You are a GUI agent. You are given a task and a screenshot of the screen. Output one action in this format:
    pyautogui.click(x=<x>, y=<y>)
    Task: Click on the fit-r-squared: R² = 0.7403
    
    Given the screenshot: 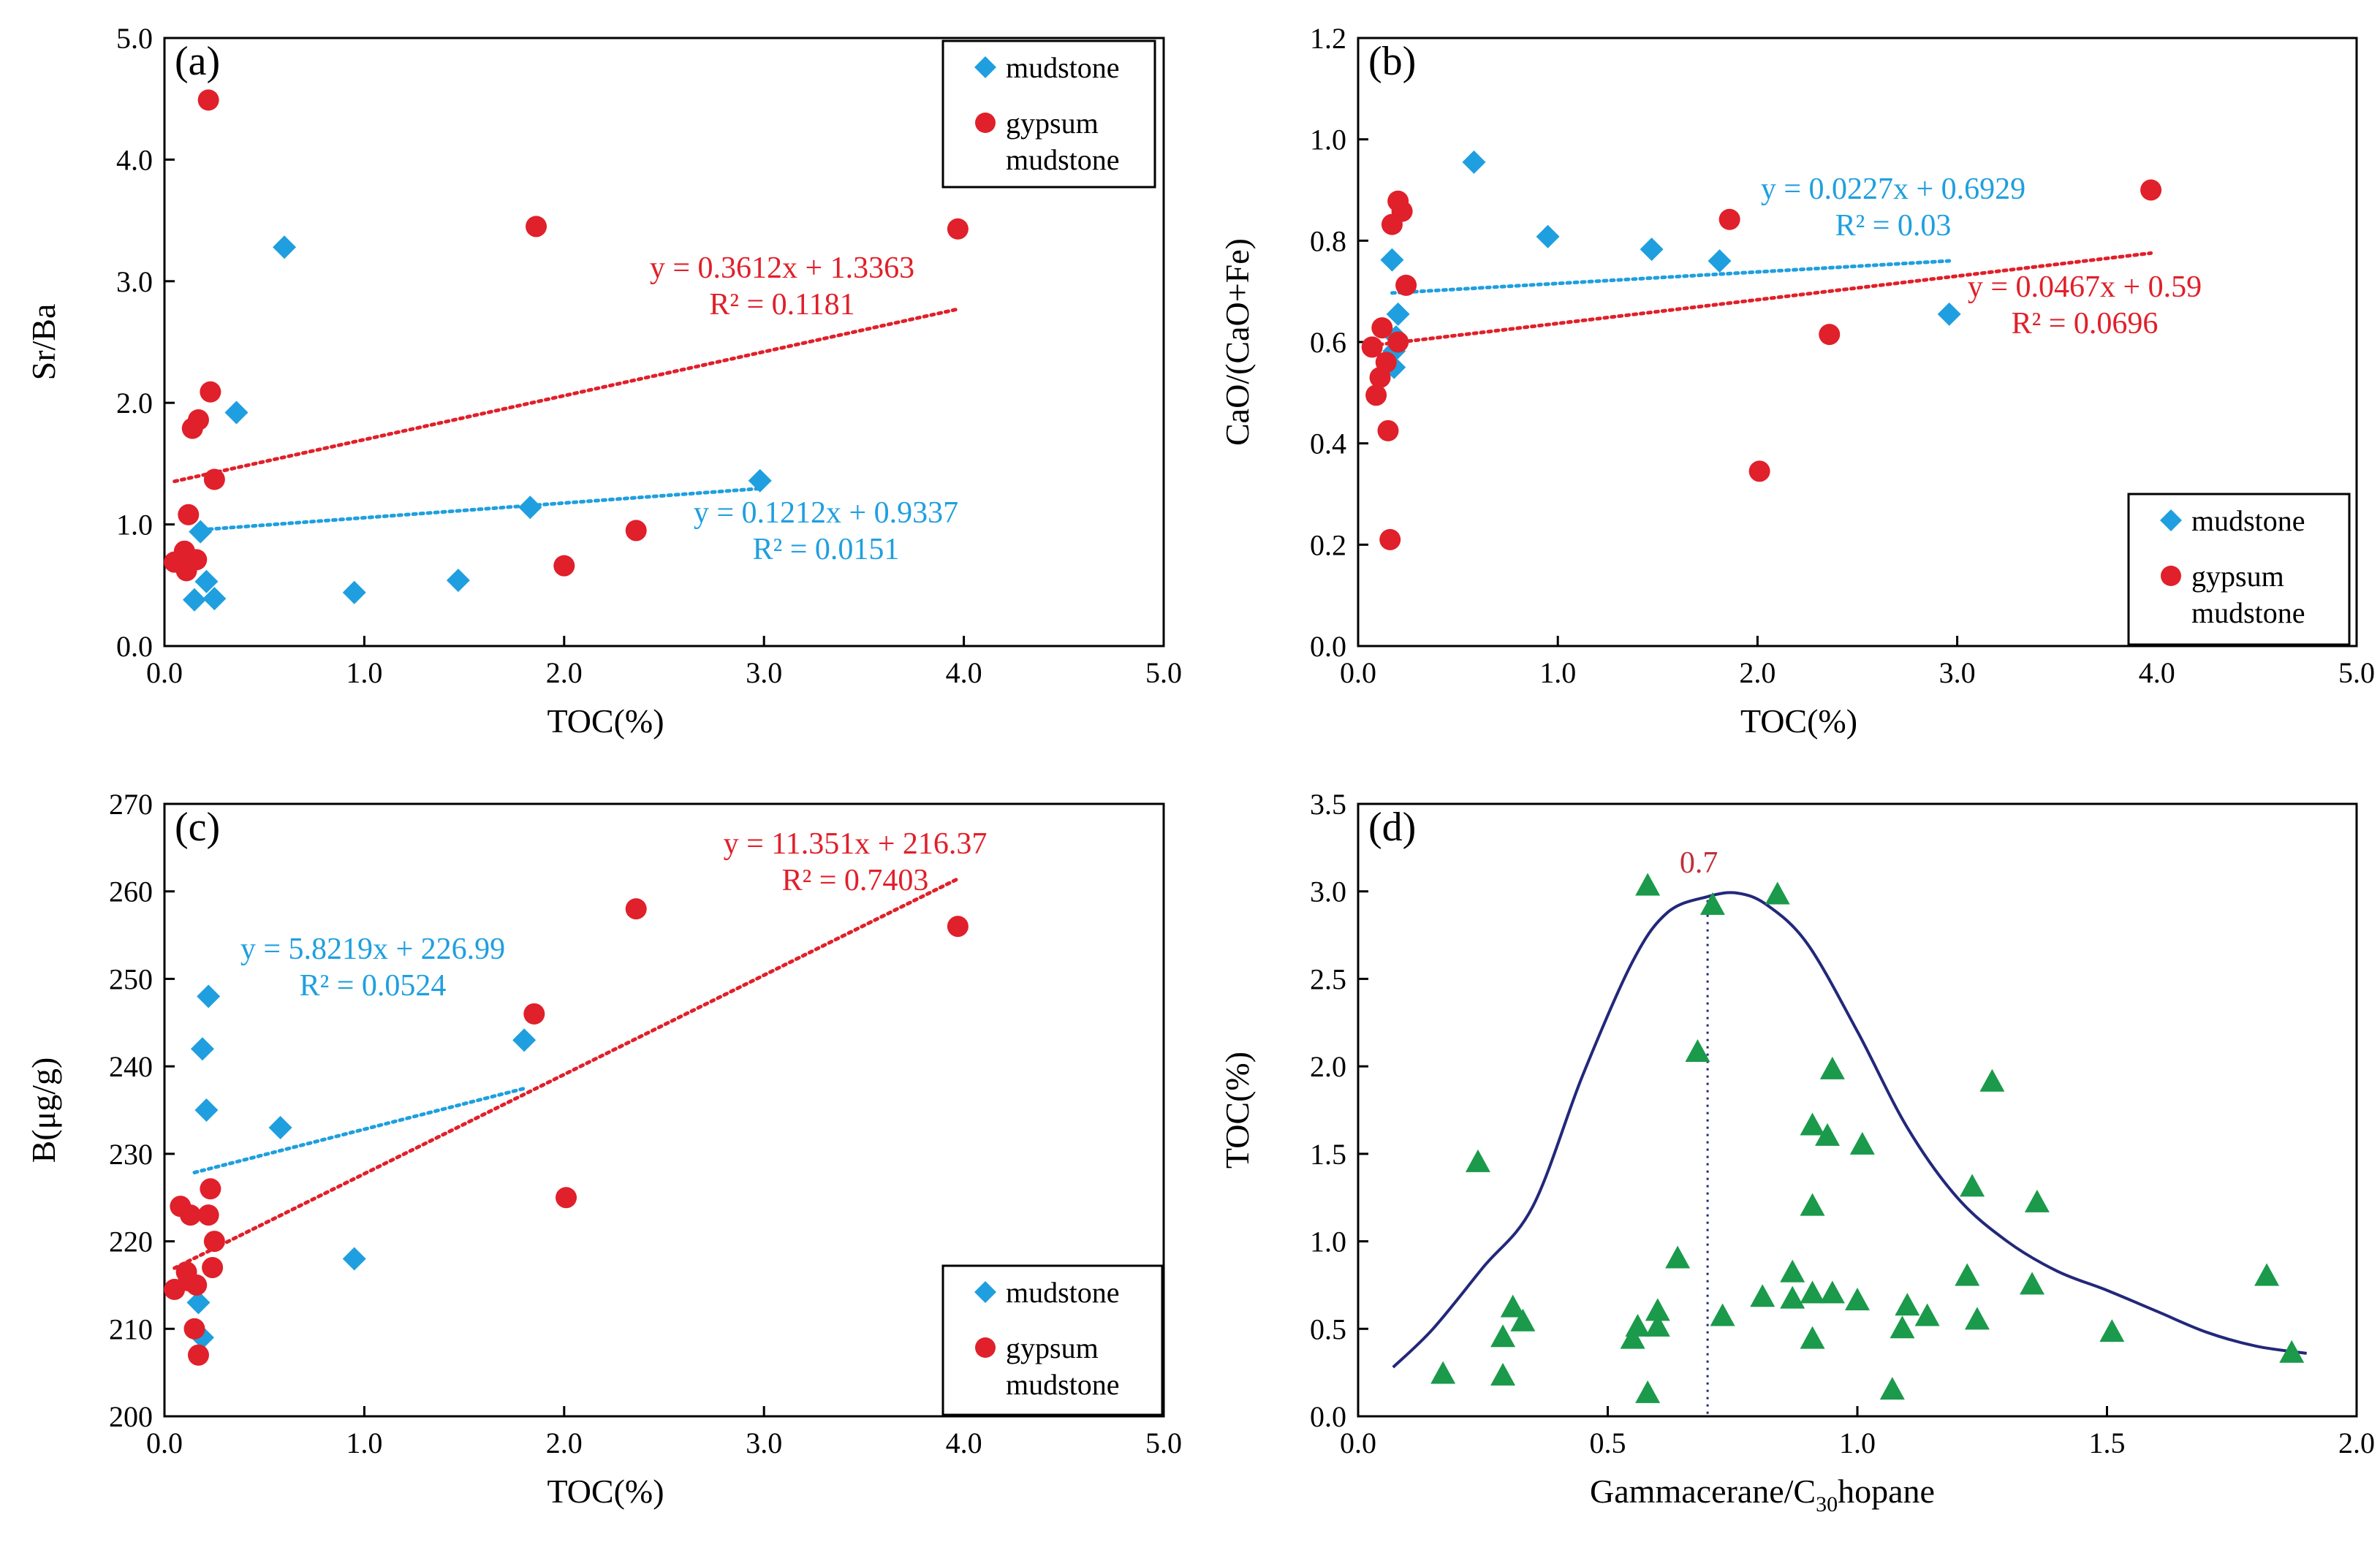 What is the action you would take?
    pyautogui.click(x=855, y=880)
    